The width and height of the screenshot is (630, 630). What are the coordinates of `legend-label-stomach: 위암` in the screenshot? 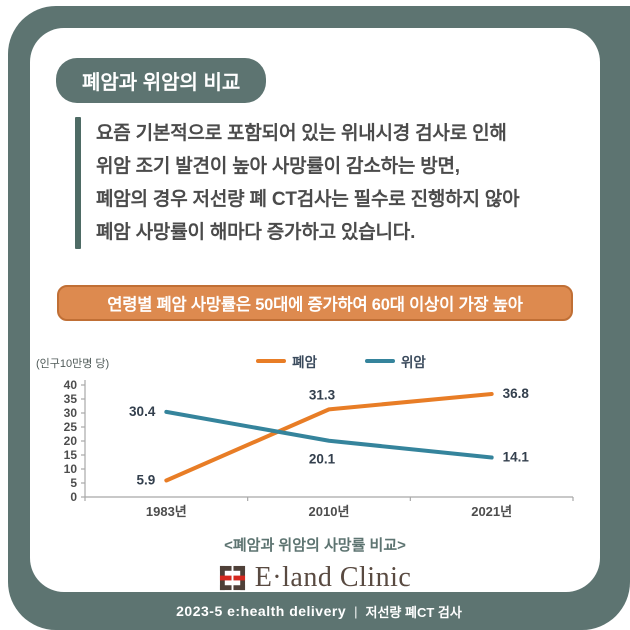 It's located at (413, 362).